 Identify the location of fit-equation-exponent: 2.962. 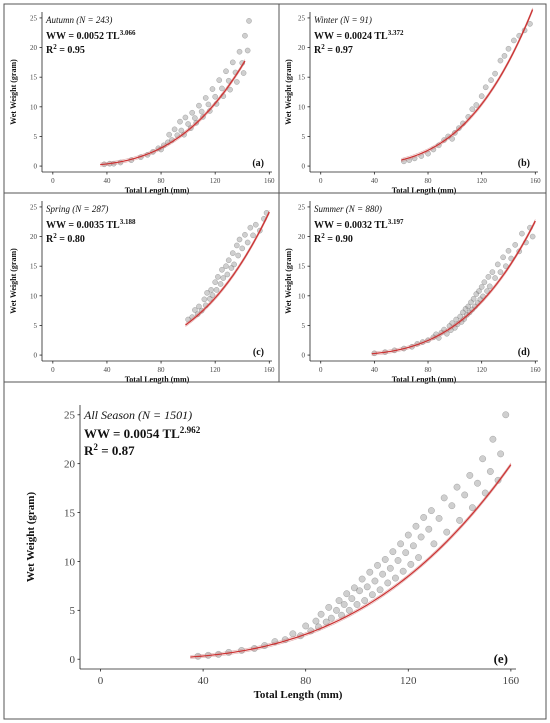
(190, 430).